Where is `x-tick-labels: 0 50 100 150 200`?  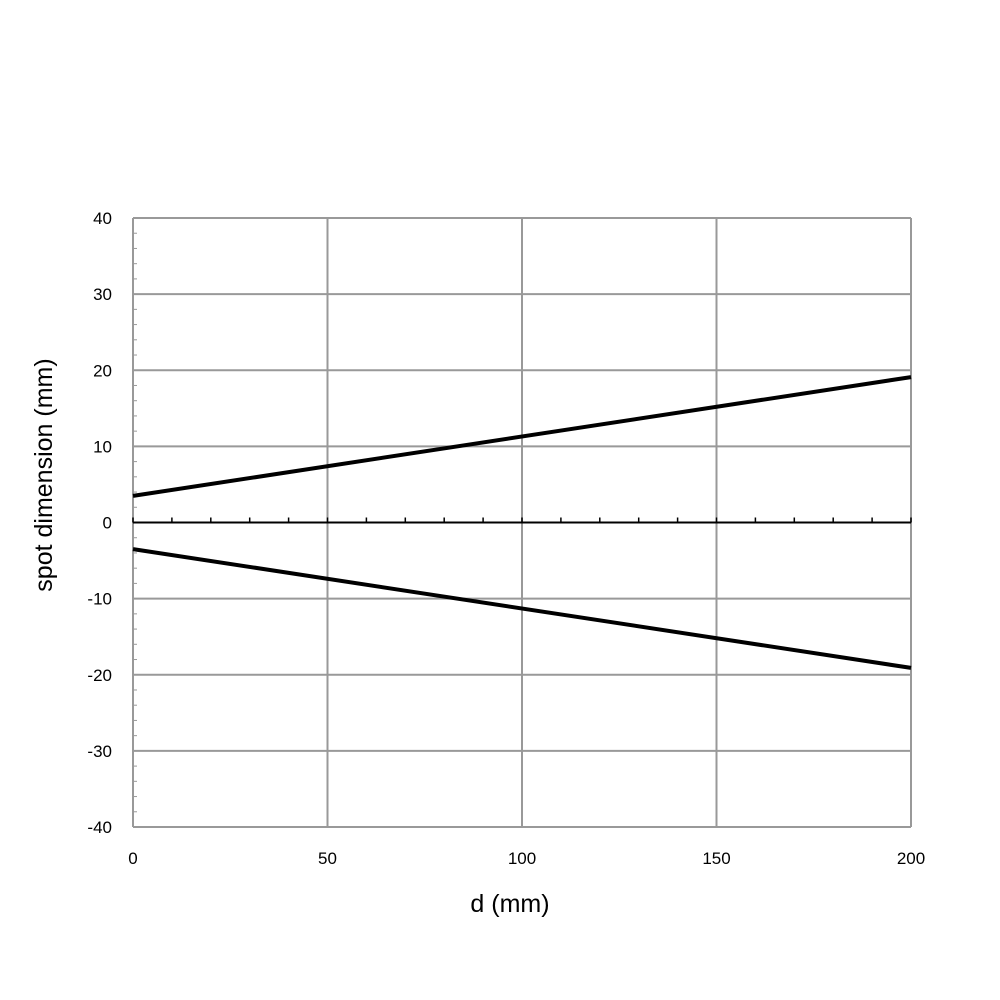
x-tick-labels: 0 50 100 150 200 is located at coordinates (526, 858).